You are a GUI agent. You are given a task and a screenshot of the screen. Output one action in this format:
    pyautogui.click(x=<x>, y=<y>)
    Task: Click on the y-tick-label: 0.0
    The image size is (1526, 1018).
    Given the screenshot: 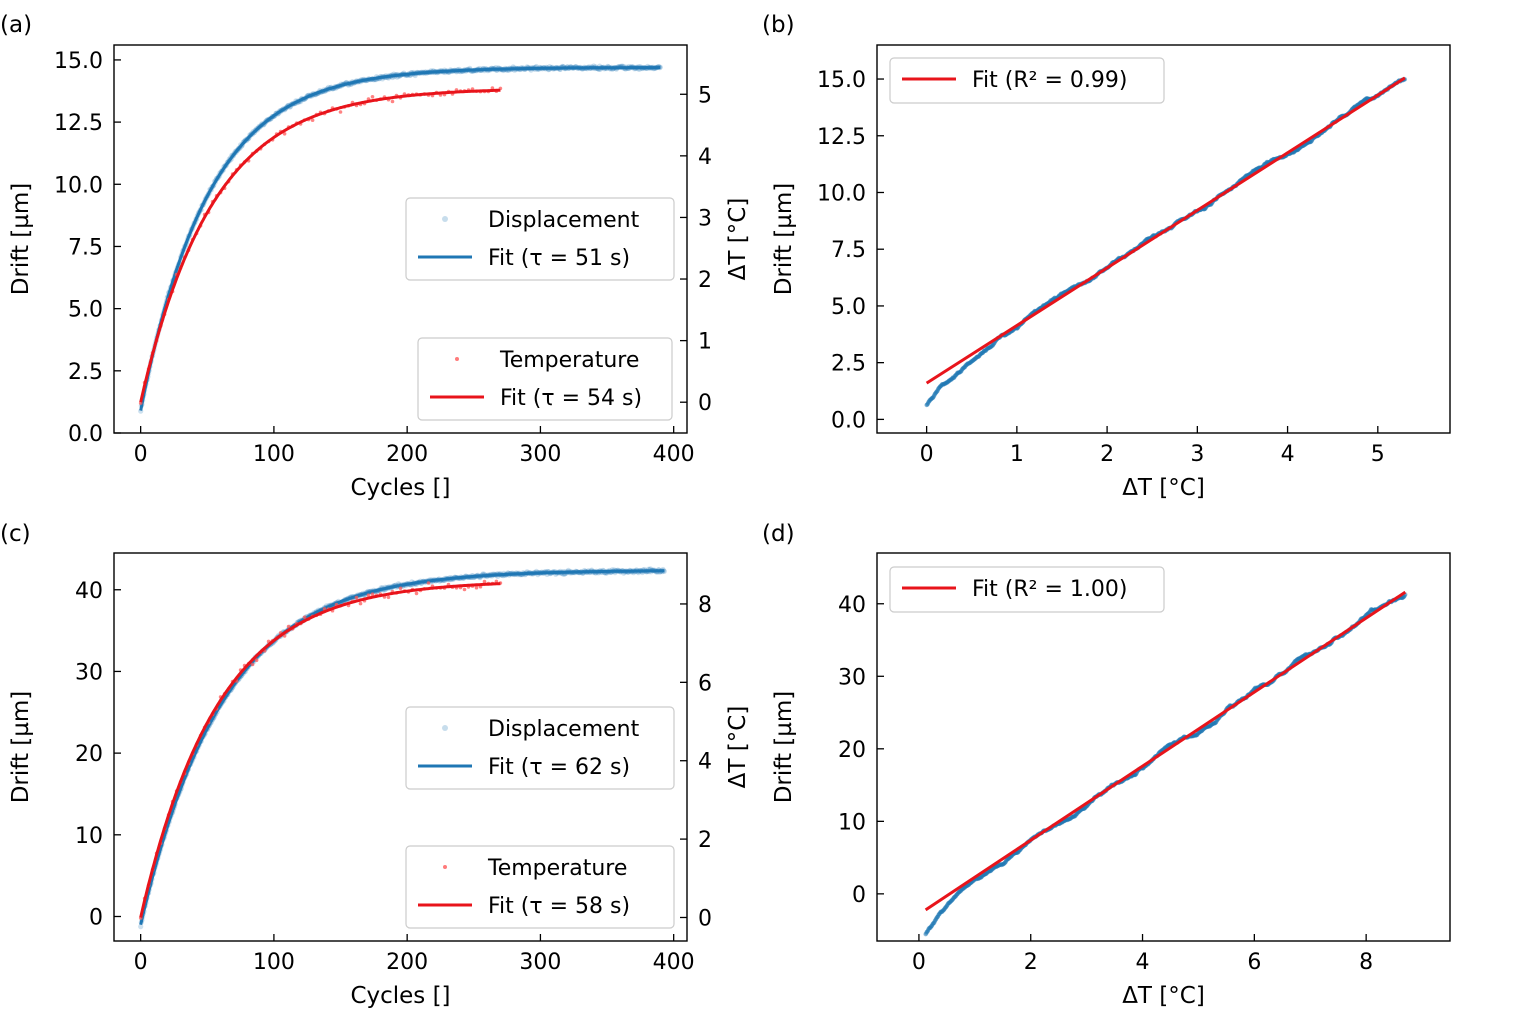 What is the action you would take?
    pyautogui.click(x=85, y=434)
    